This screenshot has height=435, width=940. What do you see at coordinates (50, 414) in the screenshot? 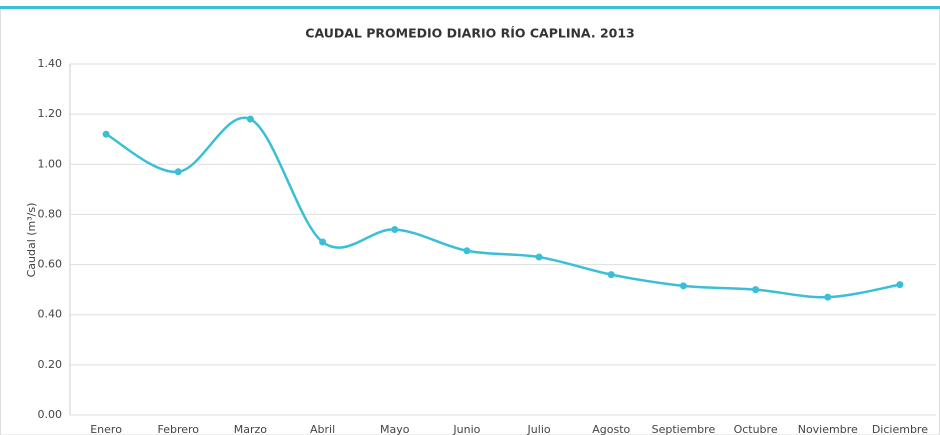
I see `y-tick-label: 0.00` at bounding box center [50, 414].